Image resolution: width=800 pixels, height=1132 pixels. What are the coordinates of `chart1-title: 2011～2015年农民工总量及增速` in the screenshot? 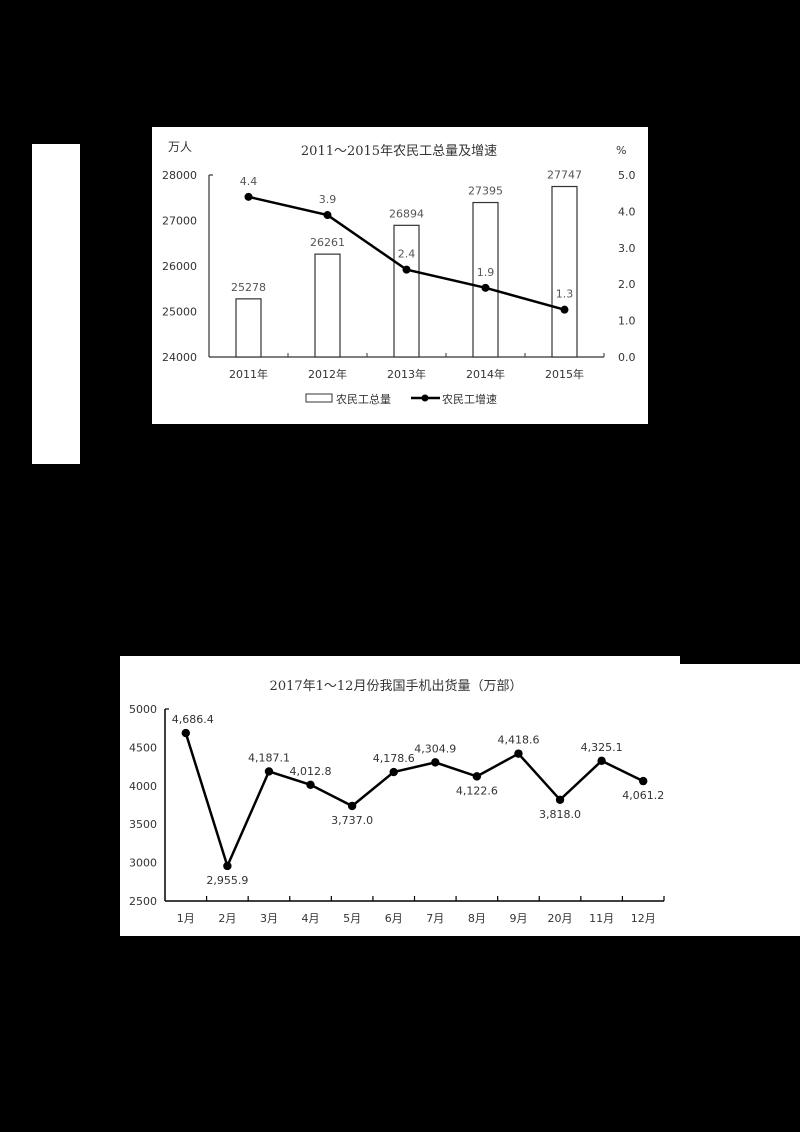 It's located at (399, 151).